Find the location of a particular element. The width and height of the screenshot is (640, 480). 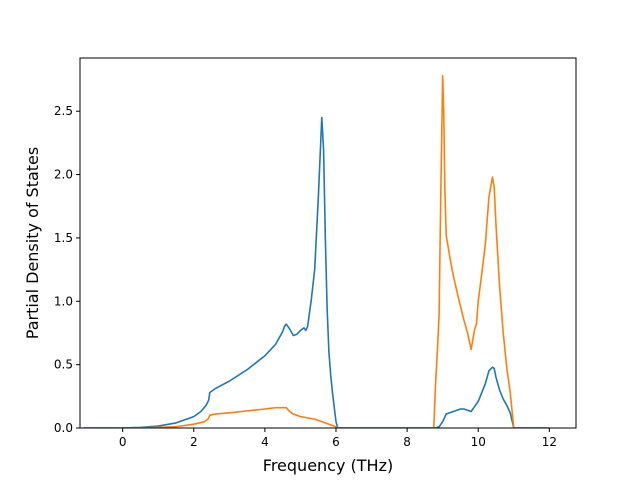

x-tick-label: 0 is located at coordinates (123, 442).